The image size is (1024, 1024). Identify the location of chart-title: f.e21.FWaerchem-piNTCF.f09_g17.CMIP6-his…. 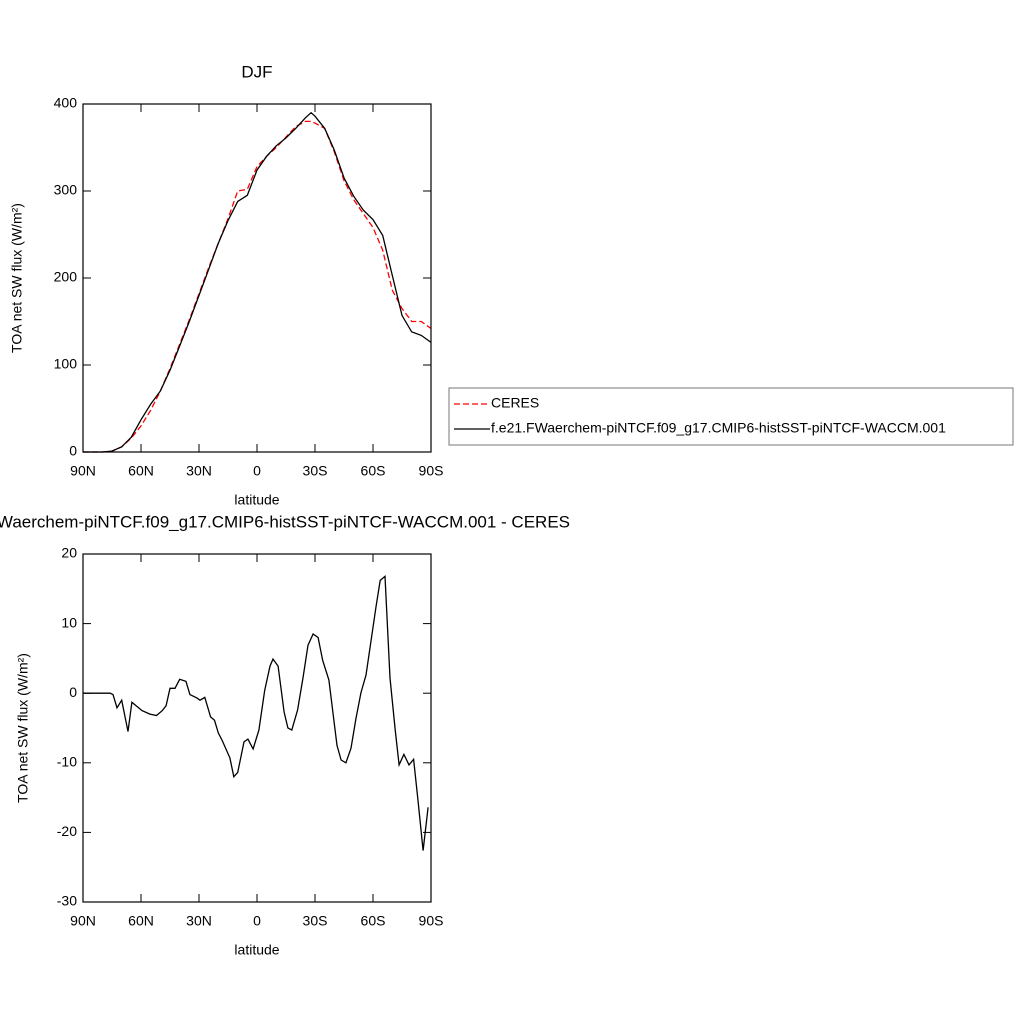
(285, 521).